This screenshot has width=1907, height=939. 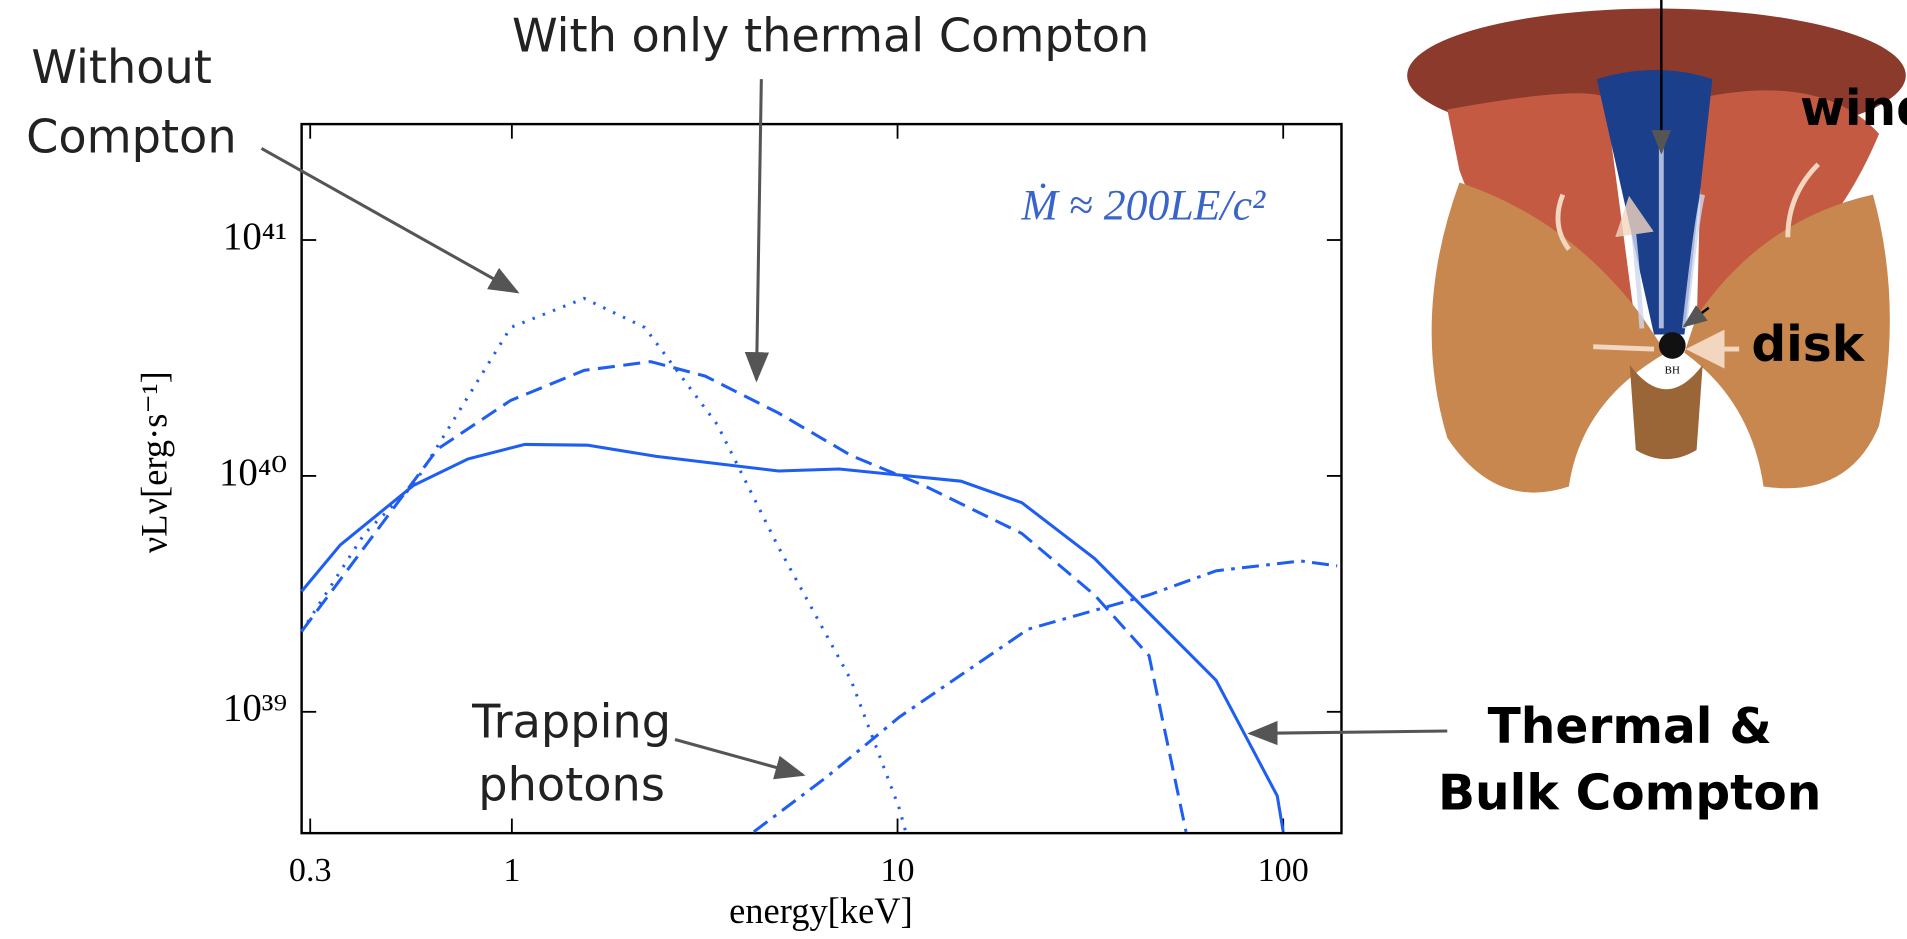 What do you see at coordinates (121, 67) in the screenshot?
I see `callout: Without` at bounding box center [121, 67].